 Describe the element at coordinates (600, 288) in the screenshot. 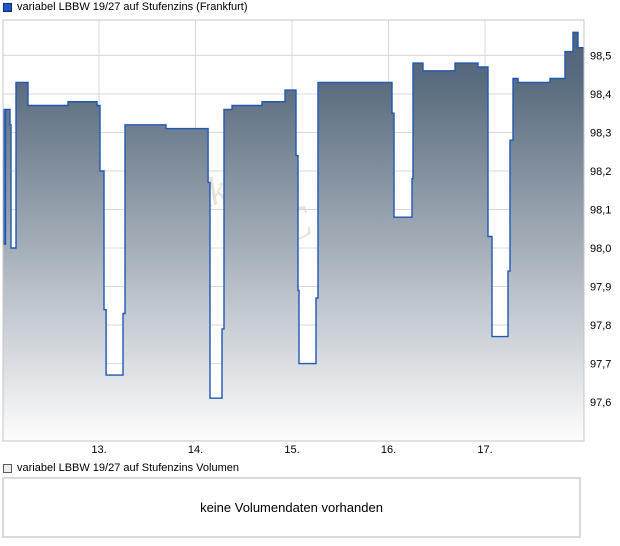

I see `y-axis-tick-label: 97,9` at that location.